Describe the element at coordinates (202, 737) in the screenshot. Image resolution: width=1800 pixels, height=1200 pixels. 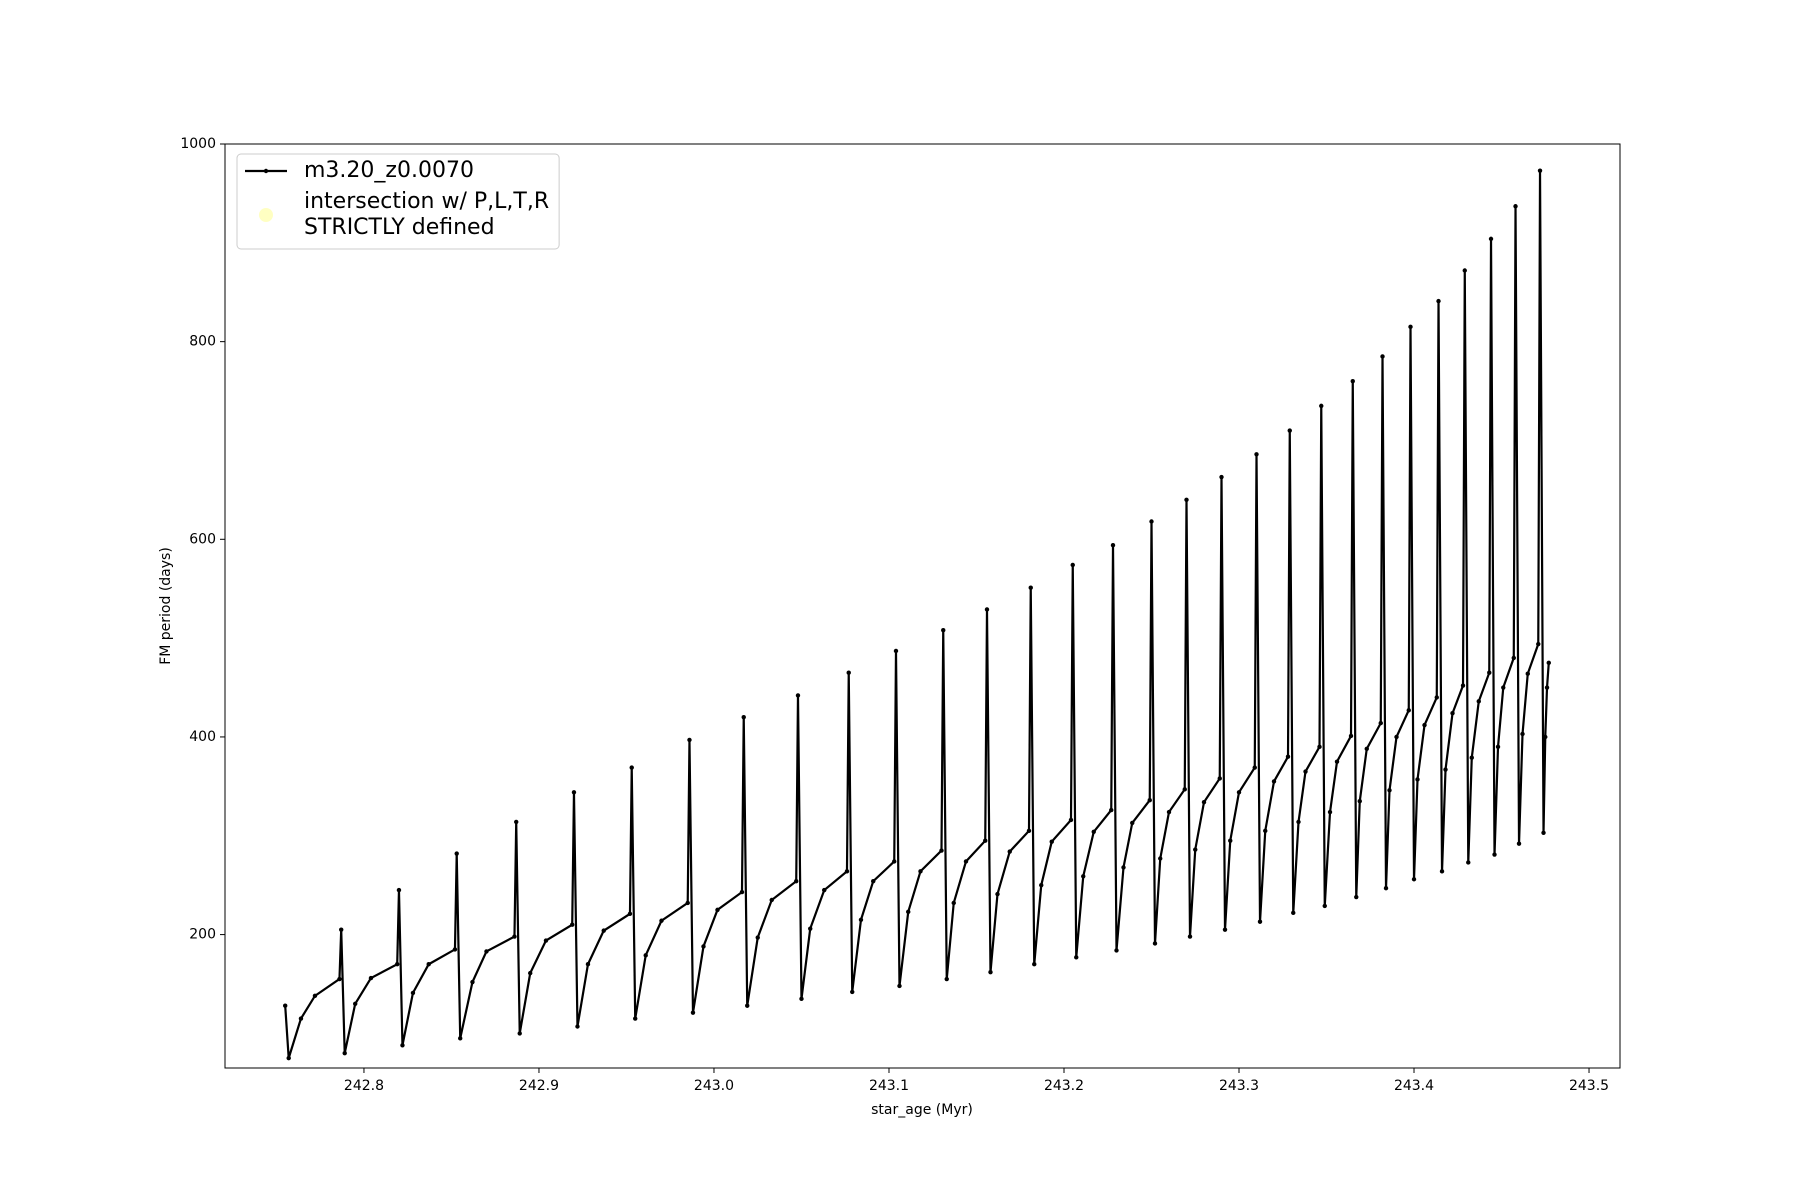
I see `y-tick-label: 400` at that location.